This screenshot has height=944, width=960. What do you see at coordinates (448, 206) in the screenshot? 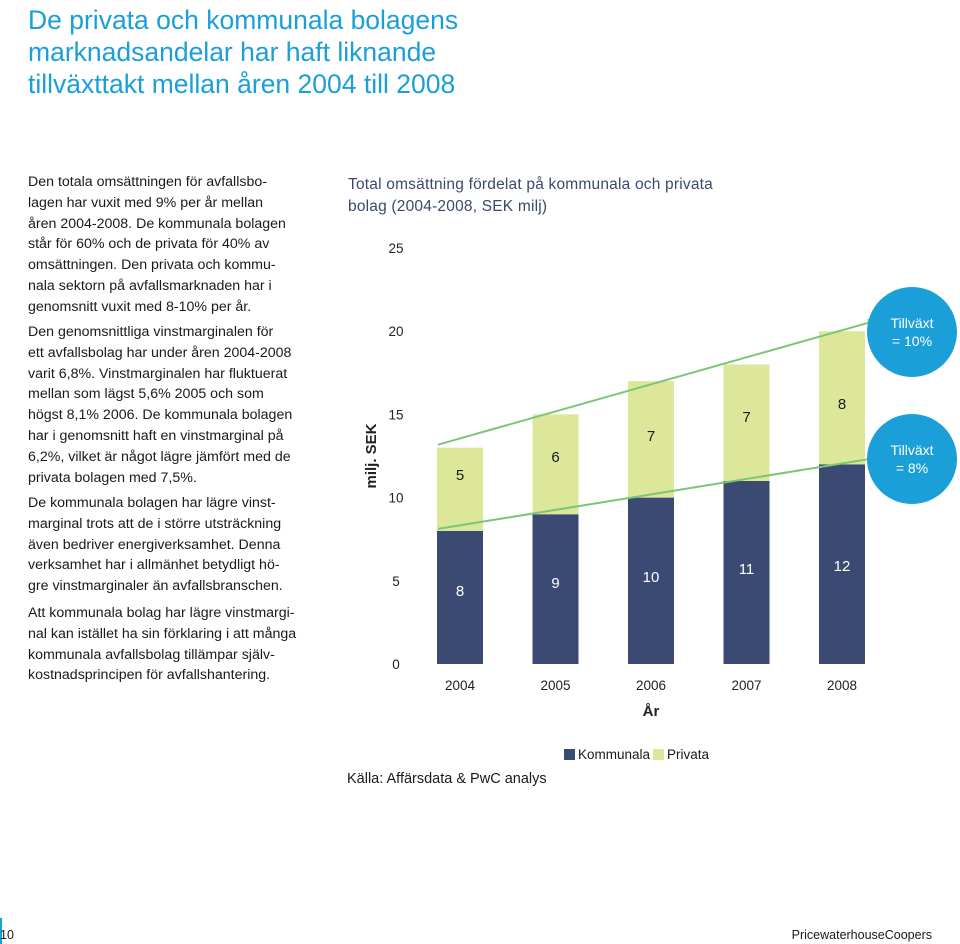
I see `chart-title-line: bolag (2004-2008, SEK milj)` at bounding box center [448, 206].